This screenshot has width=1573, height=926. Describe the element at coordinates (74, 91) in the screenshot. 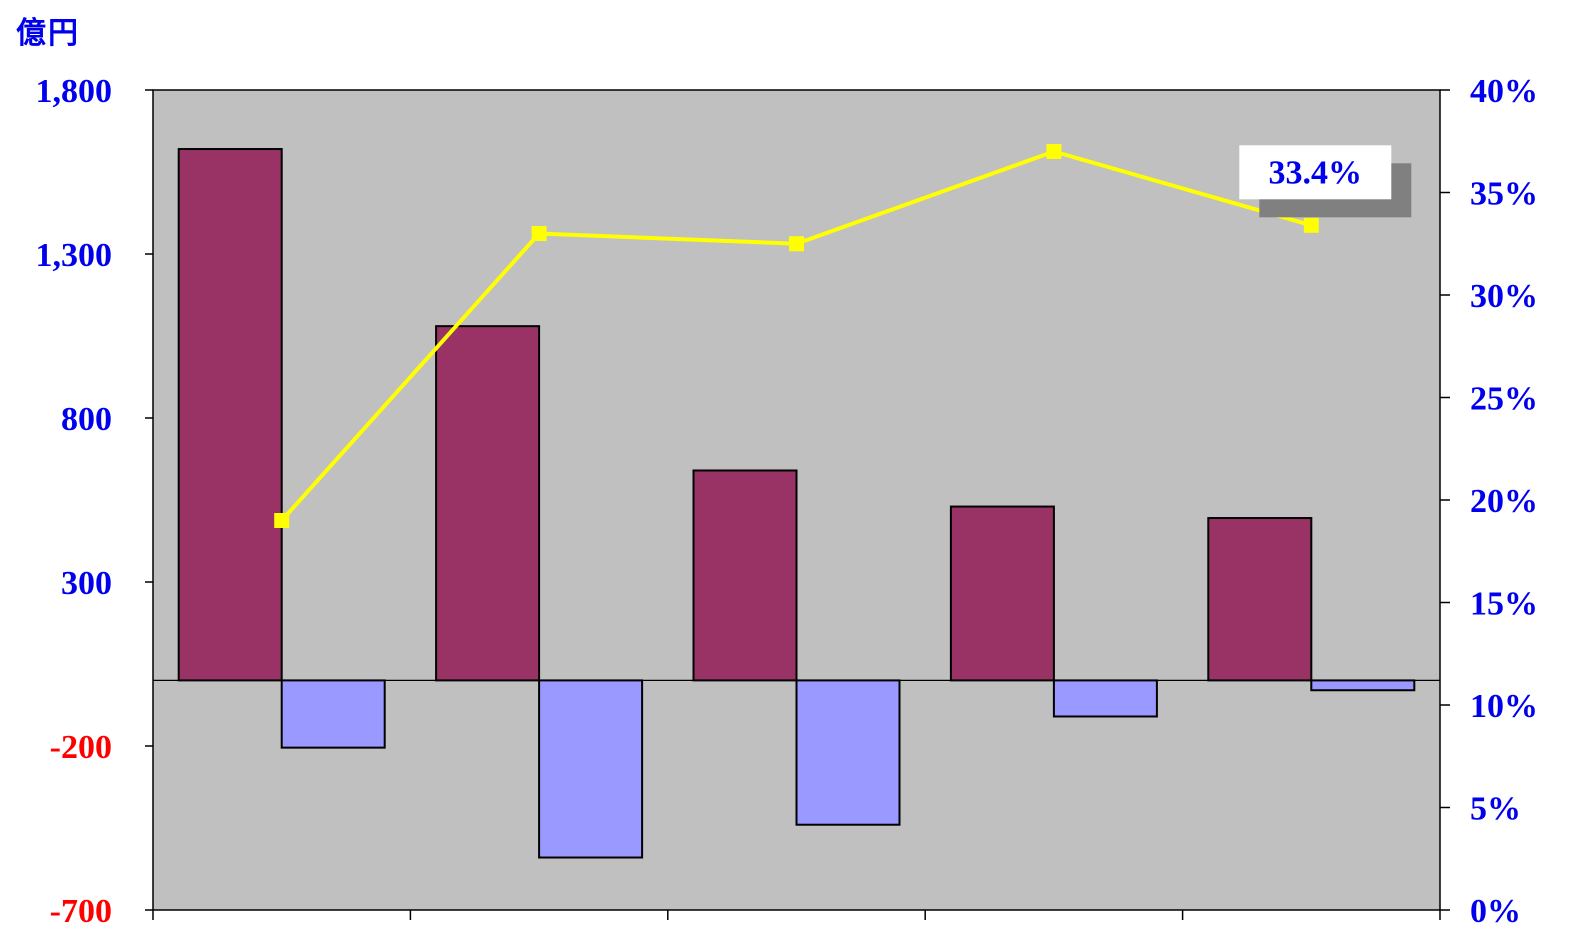

I see `left-axis-tick-label: 1,800` at that location.